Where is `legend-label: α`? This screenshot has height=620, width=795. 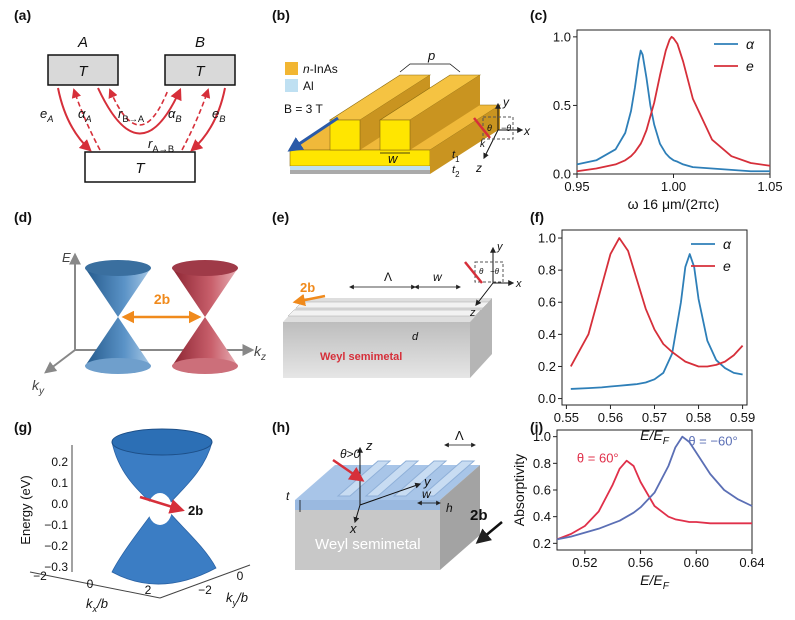
legend-label: α is located at coordinates (727, 244).